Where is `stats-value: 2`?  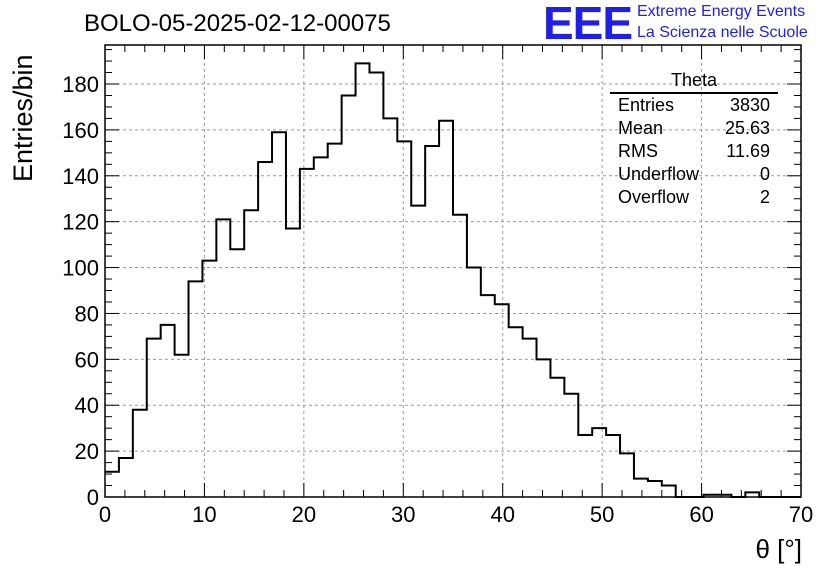
stats-value: 2 is located at coordinates (764, 197).